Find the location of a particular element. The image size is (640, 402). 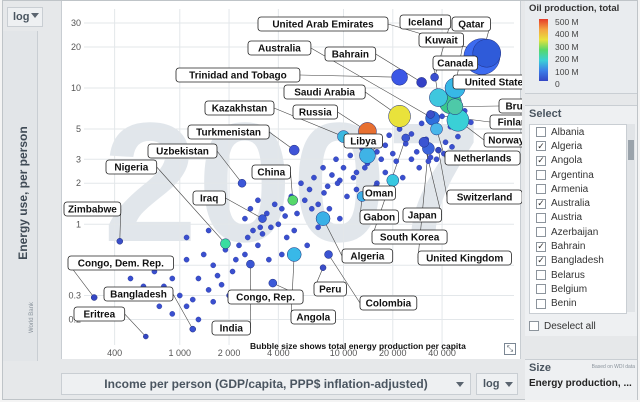

country-list-item: ✓ Angola is located at coordinates (578, 161).